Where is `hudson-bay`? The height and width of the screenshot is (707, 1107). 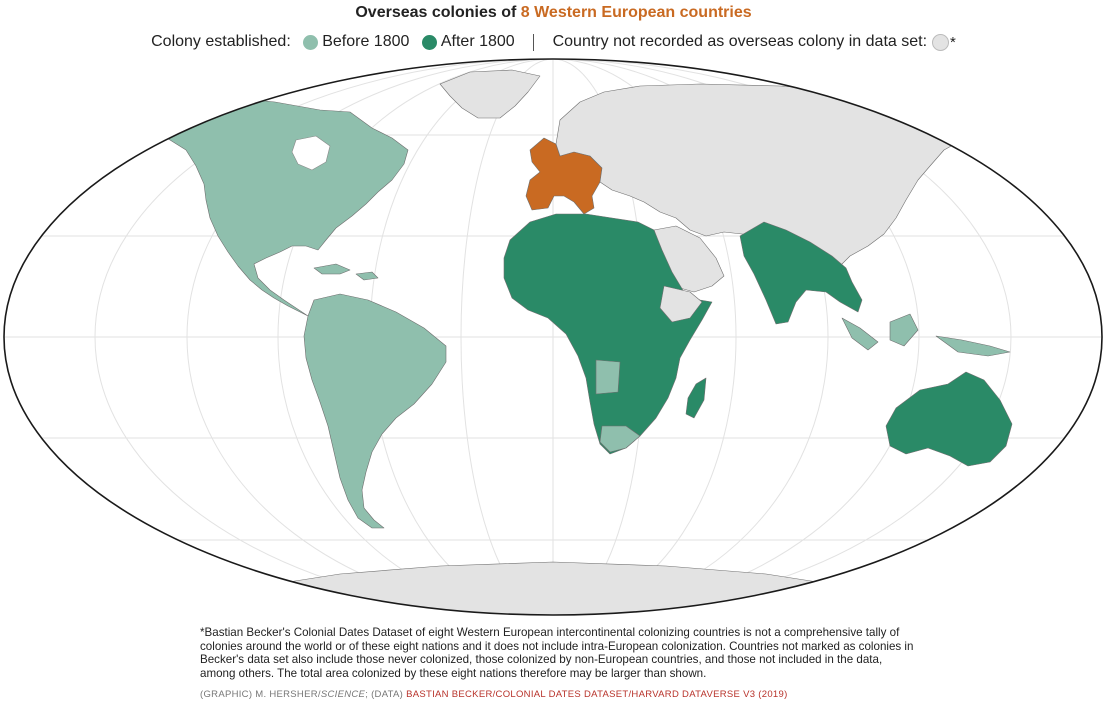
hudson-bay is located at coordinates (311, 153).